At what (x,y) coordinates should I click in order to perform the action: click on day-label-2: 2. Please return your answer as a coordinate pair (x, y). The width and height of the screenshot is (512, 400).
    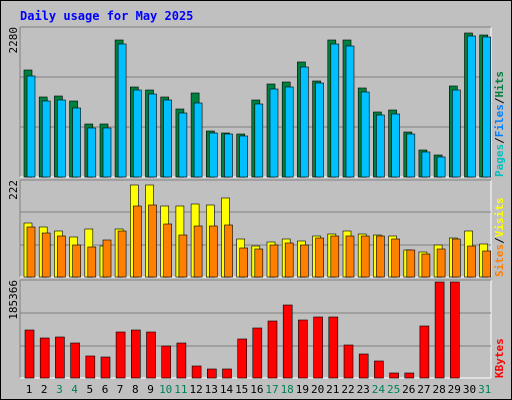
    Looking at the image, I should click on (44, 389).